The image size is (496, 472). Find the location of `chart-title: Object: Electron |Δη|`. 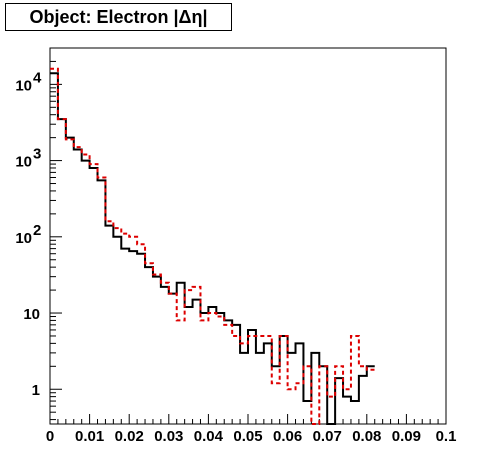

chart-title: Object: Electron |Δη| is located at coordinates (118, 17).